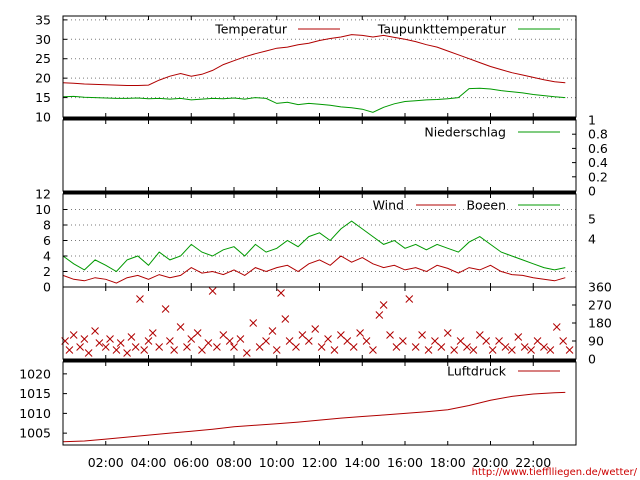 The width and height of the screenshot is (640, 480). I want to click on wind-line, so click(314, 269).